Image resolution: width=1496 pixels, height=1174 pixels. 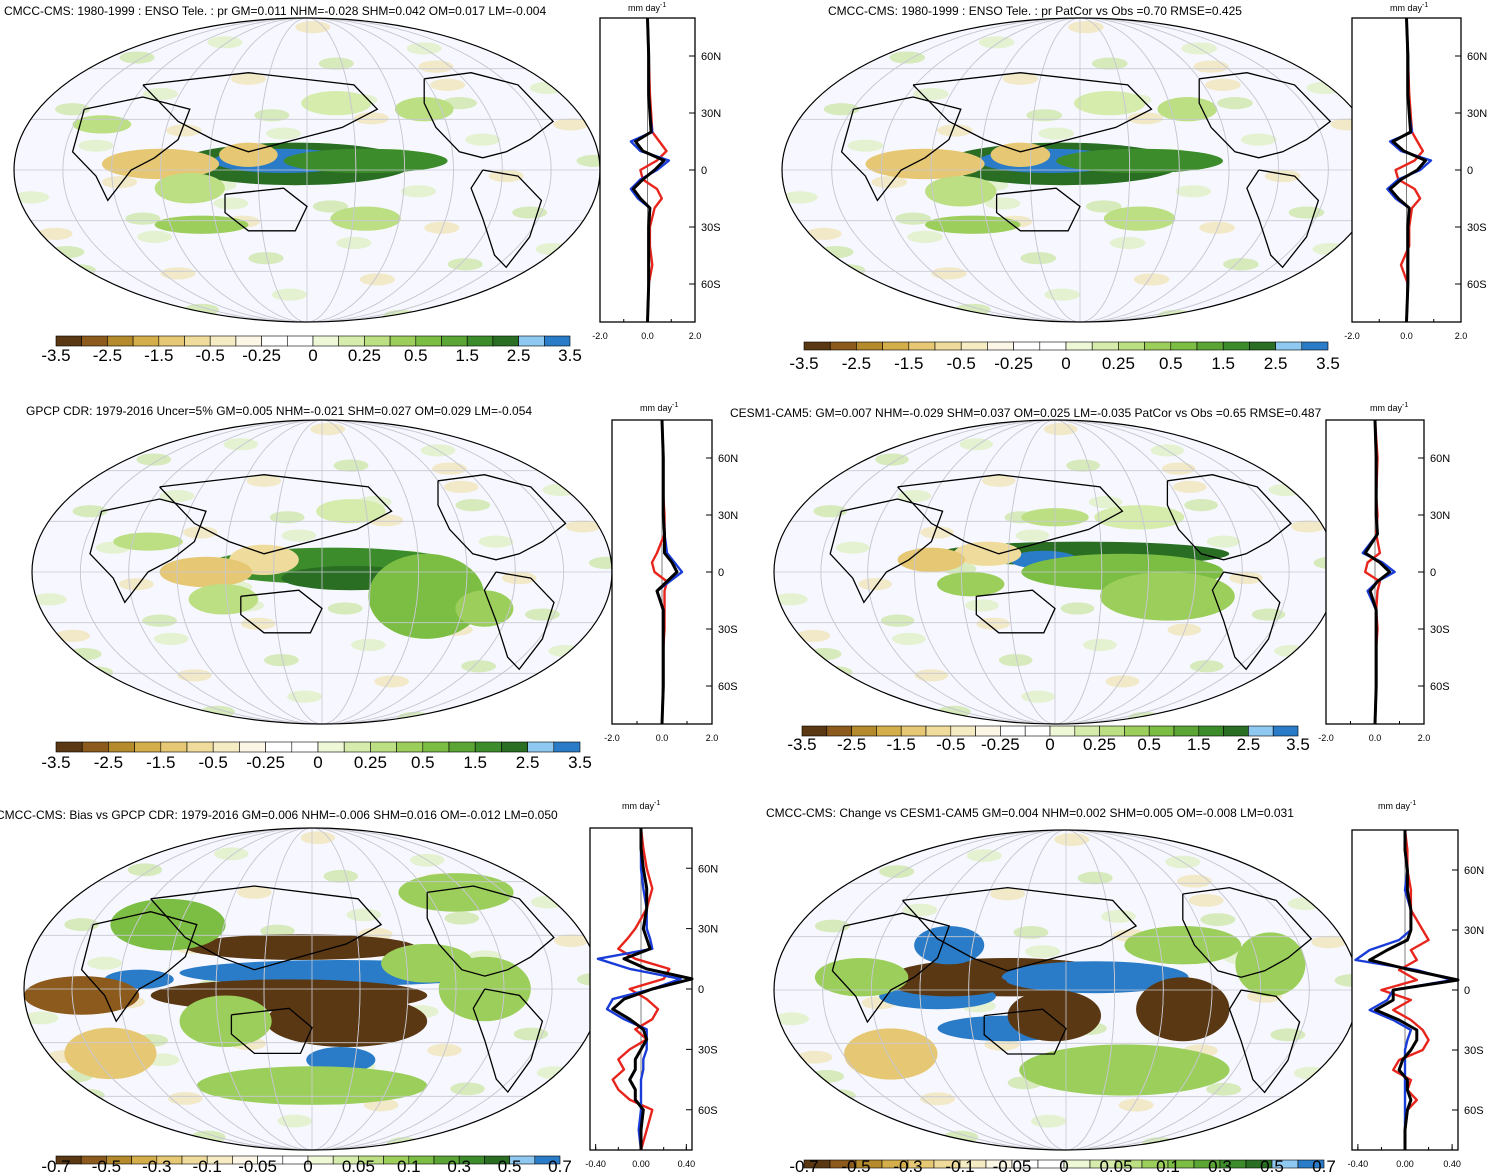 What do you see at coordinates (708, 869) in the screenshot?
I see `profile-y-tick-label: 60N` at bounding box center [708, 869].